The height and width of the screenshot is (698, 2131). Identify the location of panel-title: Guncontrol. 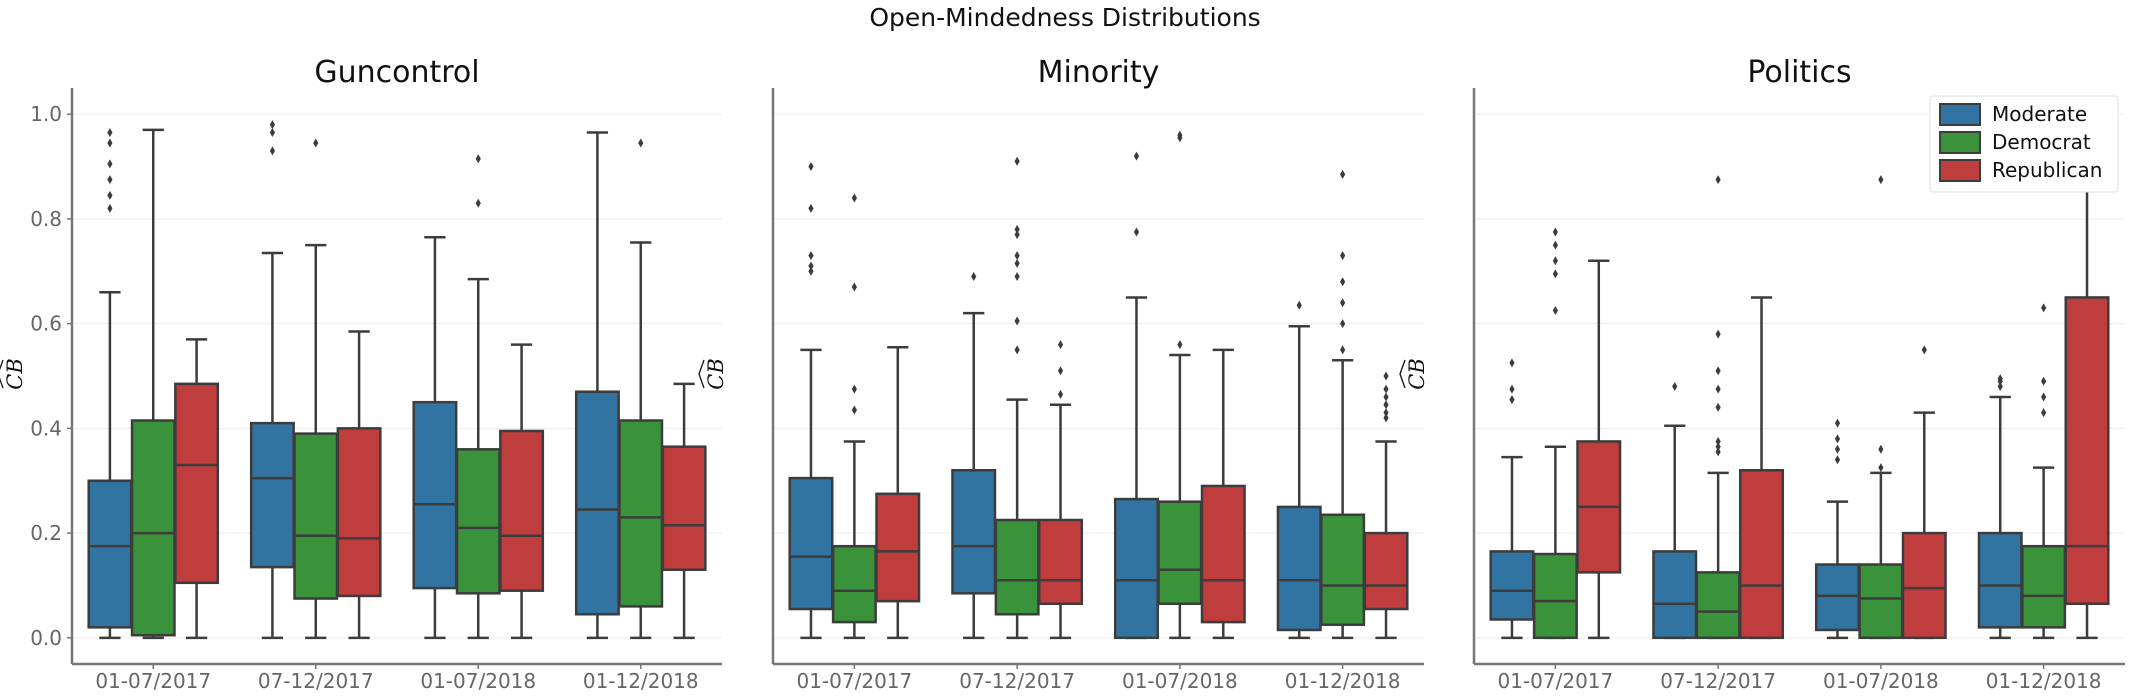
(396, 72).